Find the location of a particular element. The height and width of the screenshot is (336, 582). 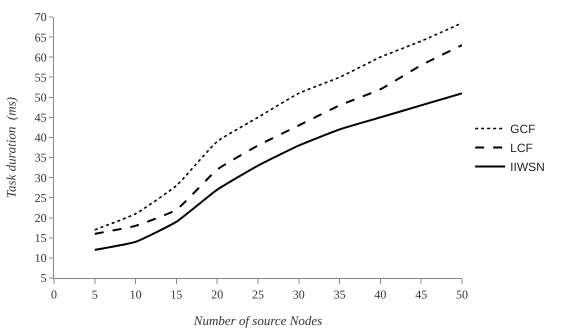

x-tick-label: 30 is located at coordinates (298, 294).